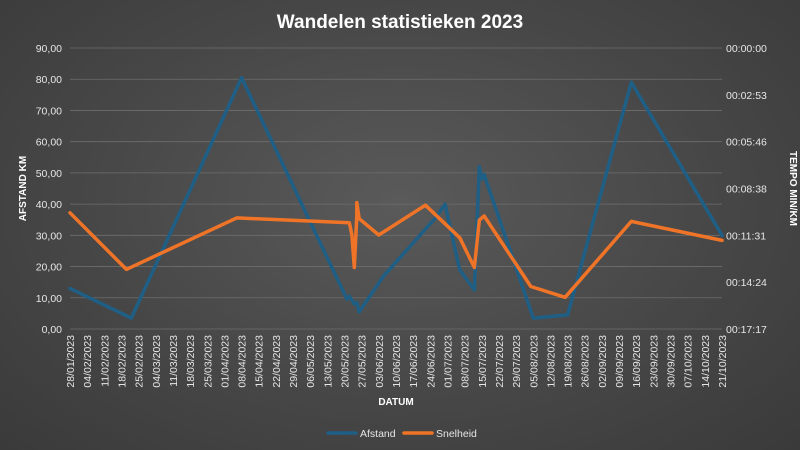  What do you see at coordinates (23, 188) in the screenshot?
I see `y-axis-left-title: AFSTAND KM` at bounding box center [23, 188].